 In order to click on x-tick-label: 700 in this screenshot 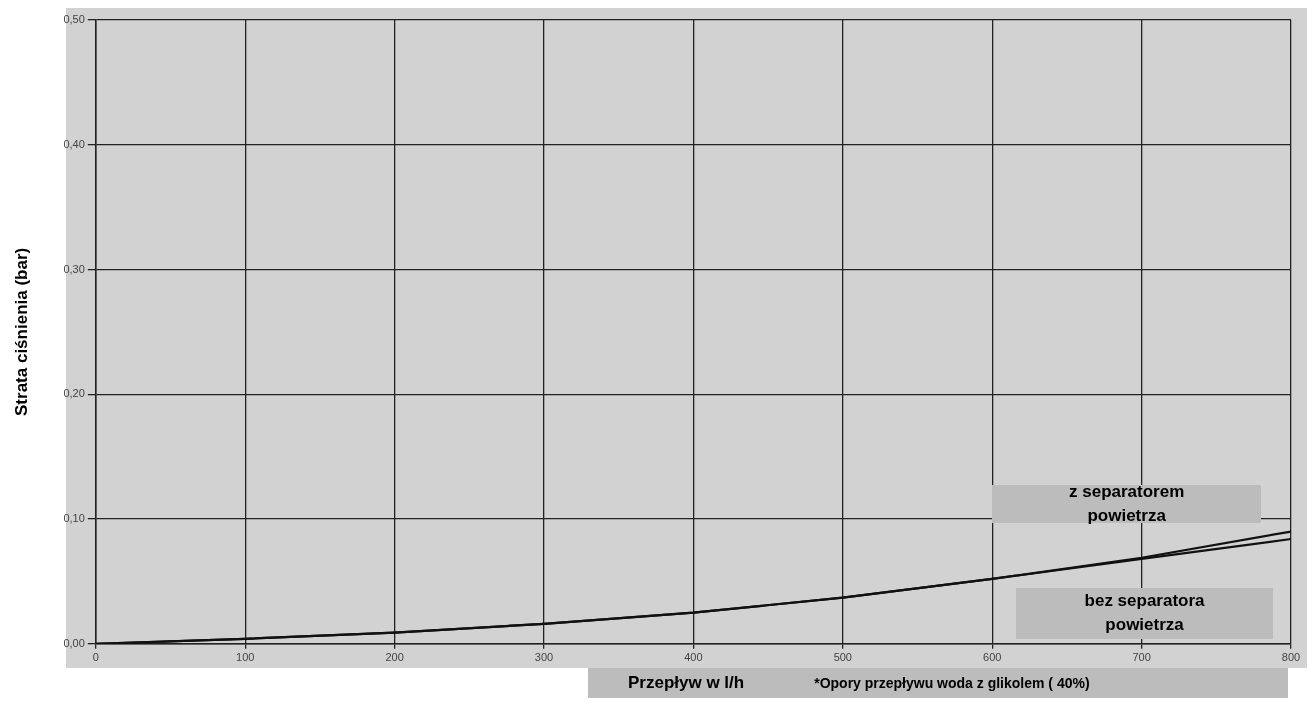, I will do `click(1141, 657)`.